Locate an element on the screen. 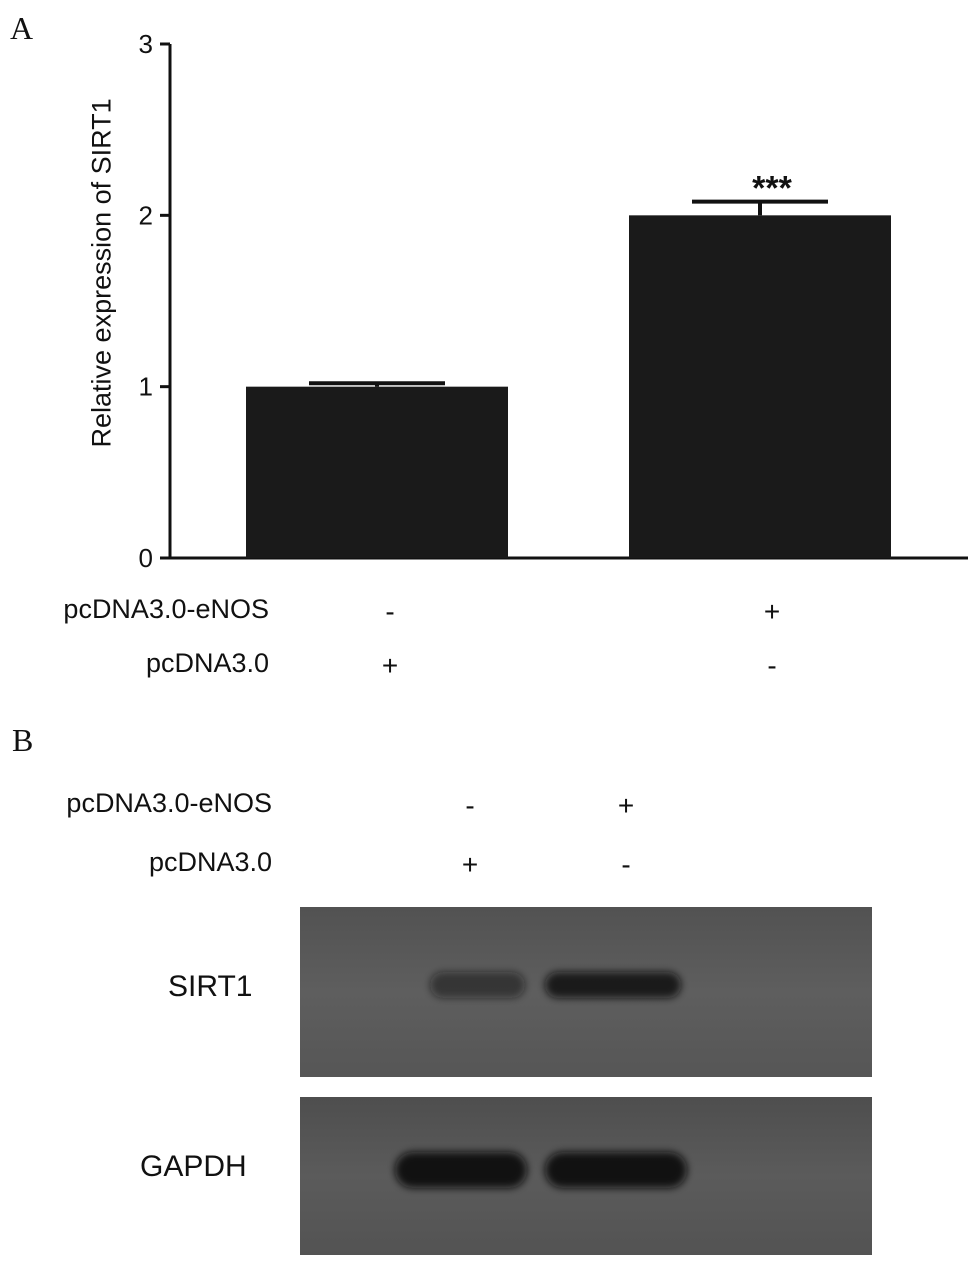 This screenshot has height=1269, width=969. panel-letter-a: A is located at coordinates (22, 28).